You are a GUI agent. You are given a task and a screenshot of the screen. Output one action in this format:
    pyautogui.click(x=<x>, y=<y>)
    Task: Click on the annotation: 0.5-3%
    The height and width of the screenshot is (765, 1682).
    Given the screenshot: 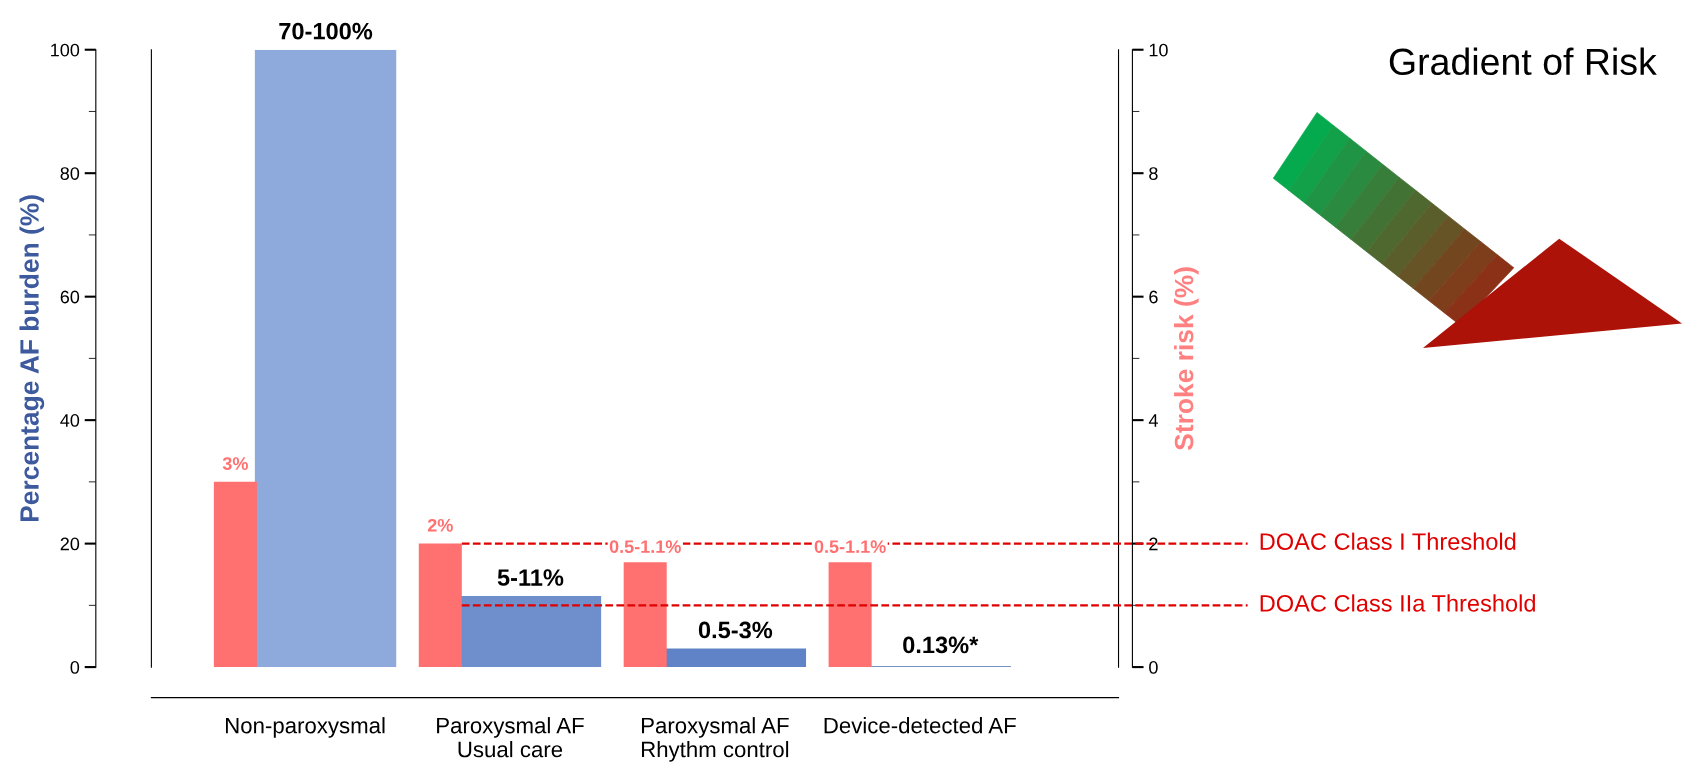 What is the action you would take?
    pyautogui.click(x=735, y=630)
    